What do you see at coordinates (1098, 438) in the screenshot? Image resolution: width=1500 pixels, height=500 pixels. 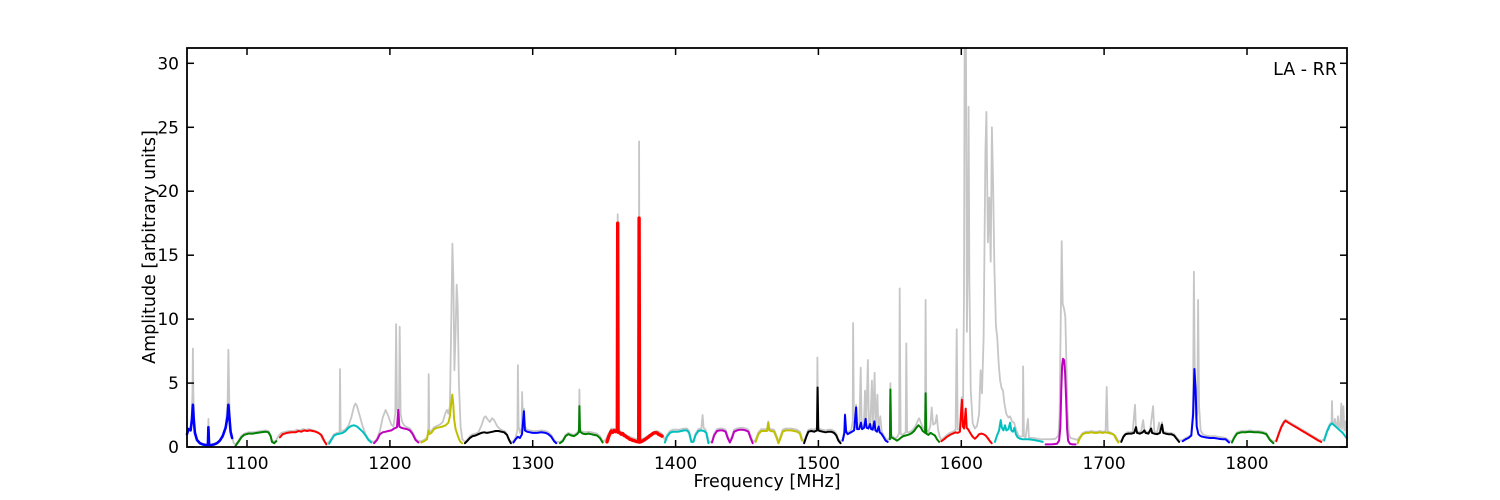 I see `series-band-20-yellow` at bounding box center [1098, 438].